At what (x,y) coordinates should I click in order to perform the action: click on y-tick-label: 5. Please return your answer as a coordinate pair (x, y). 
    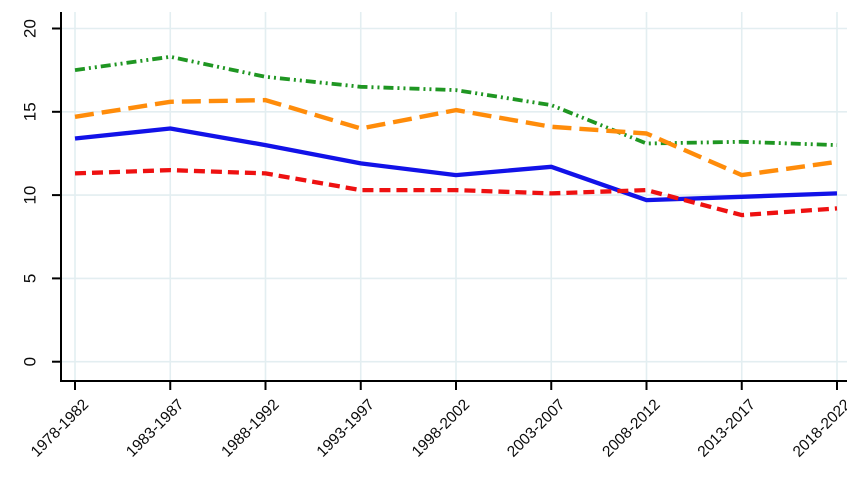
    Looking at the image, I should click on (30, 278).